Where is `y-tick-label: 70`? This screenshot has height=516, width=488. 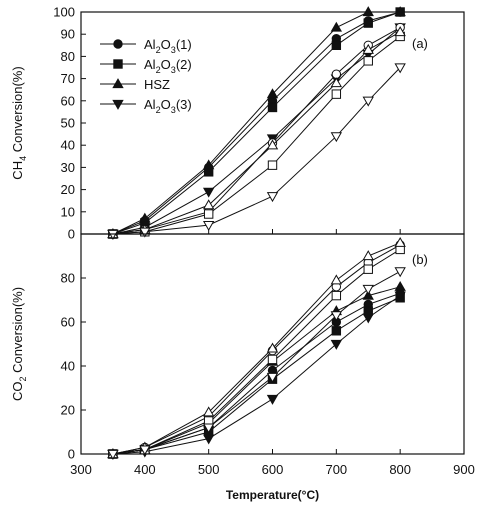 y-tick-label: 70 is located at coordinates (68, 78).